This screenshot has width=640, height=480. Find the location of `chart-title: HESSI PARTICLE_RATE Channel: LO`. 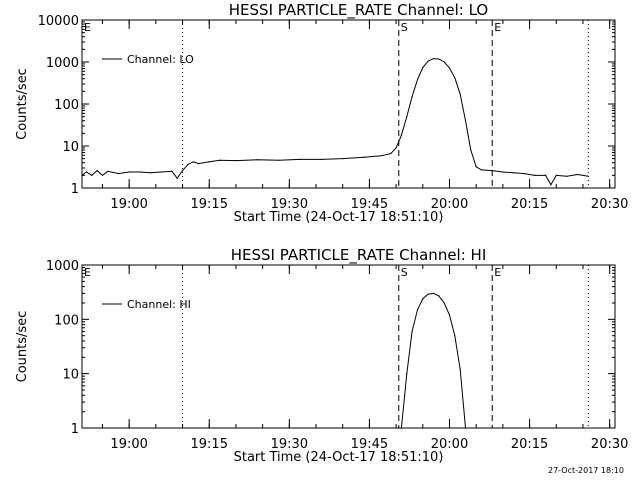

chart-title: HESSI PARTICLE_RATE Channel: LO is located at coordinates (358, 10).